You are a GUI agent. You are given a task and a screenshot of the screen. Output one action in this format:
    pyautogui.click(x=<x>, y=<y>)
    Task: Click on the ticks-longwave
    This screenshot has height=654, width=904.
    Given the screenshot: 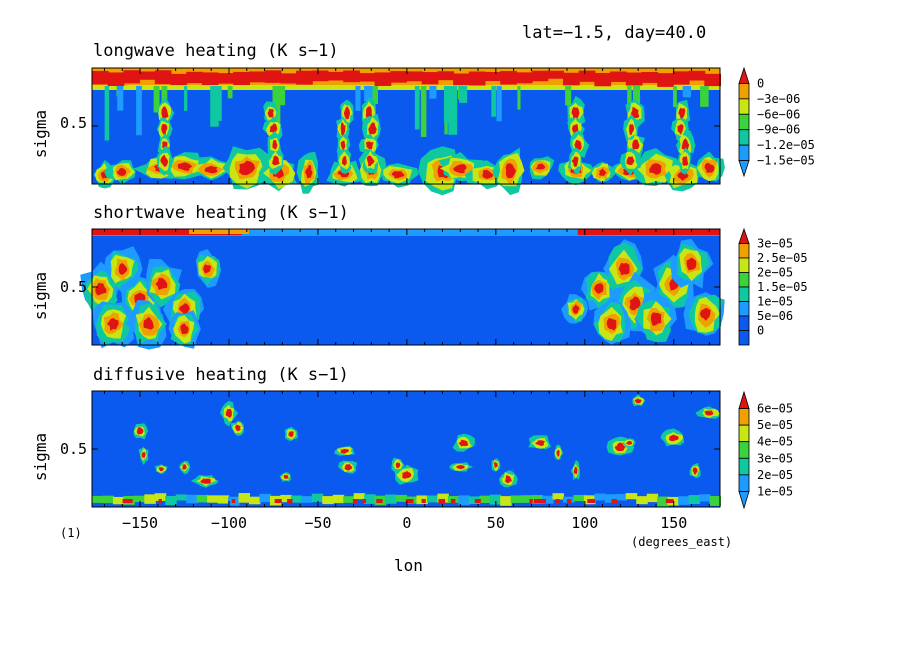 What is the action you would take?
    pyautogui.click(x=406, y=126)
    